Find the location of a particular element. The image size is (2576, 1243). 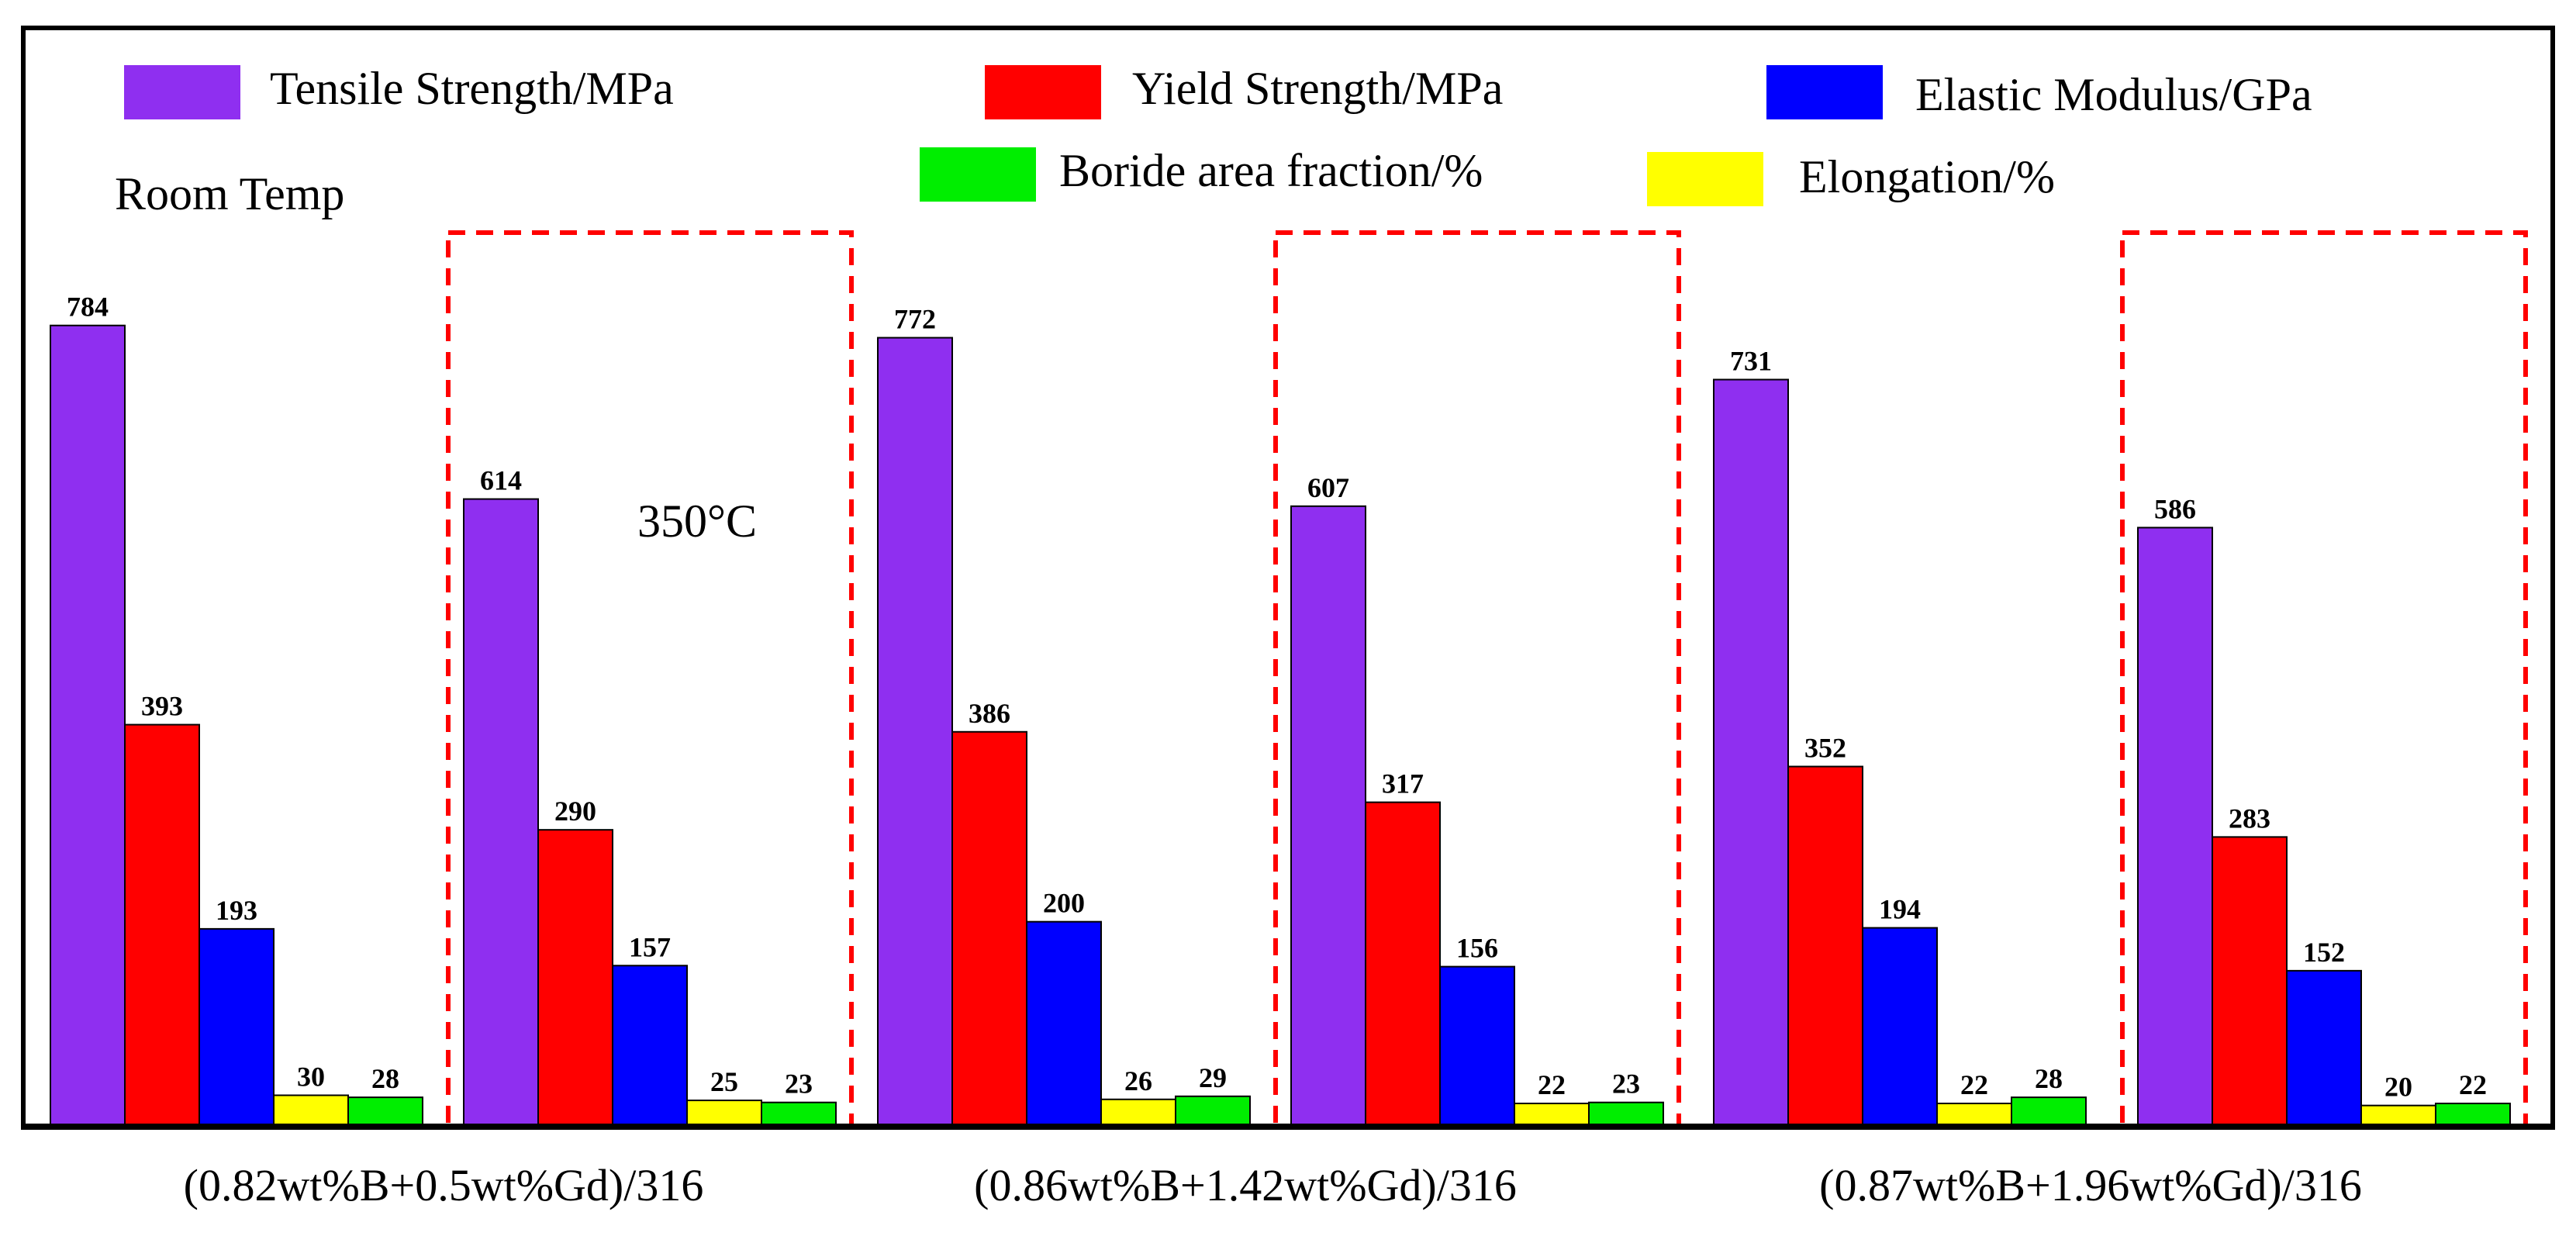

legend-label: Tensile Strength/MPa is located at coordinates (472, 88).